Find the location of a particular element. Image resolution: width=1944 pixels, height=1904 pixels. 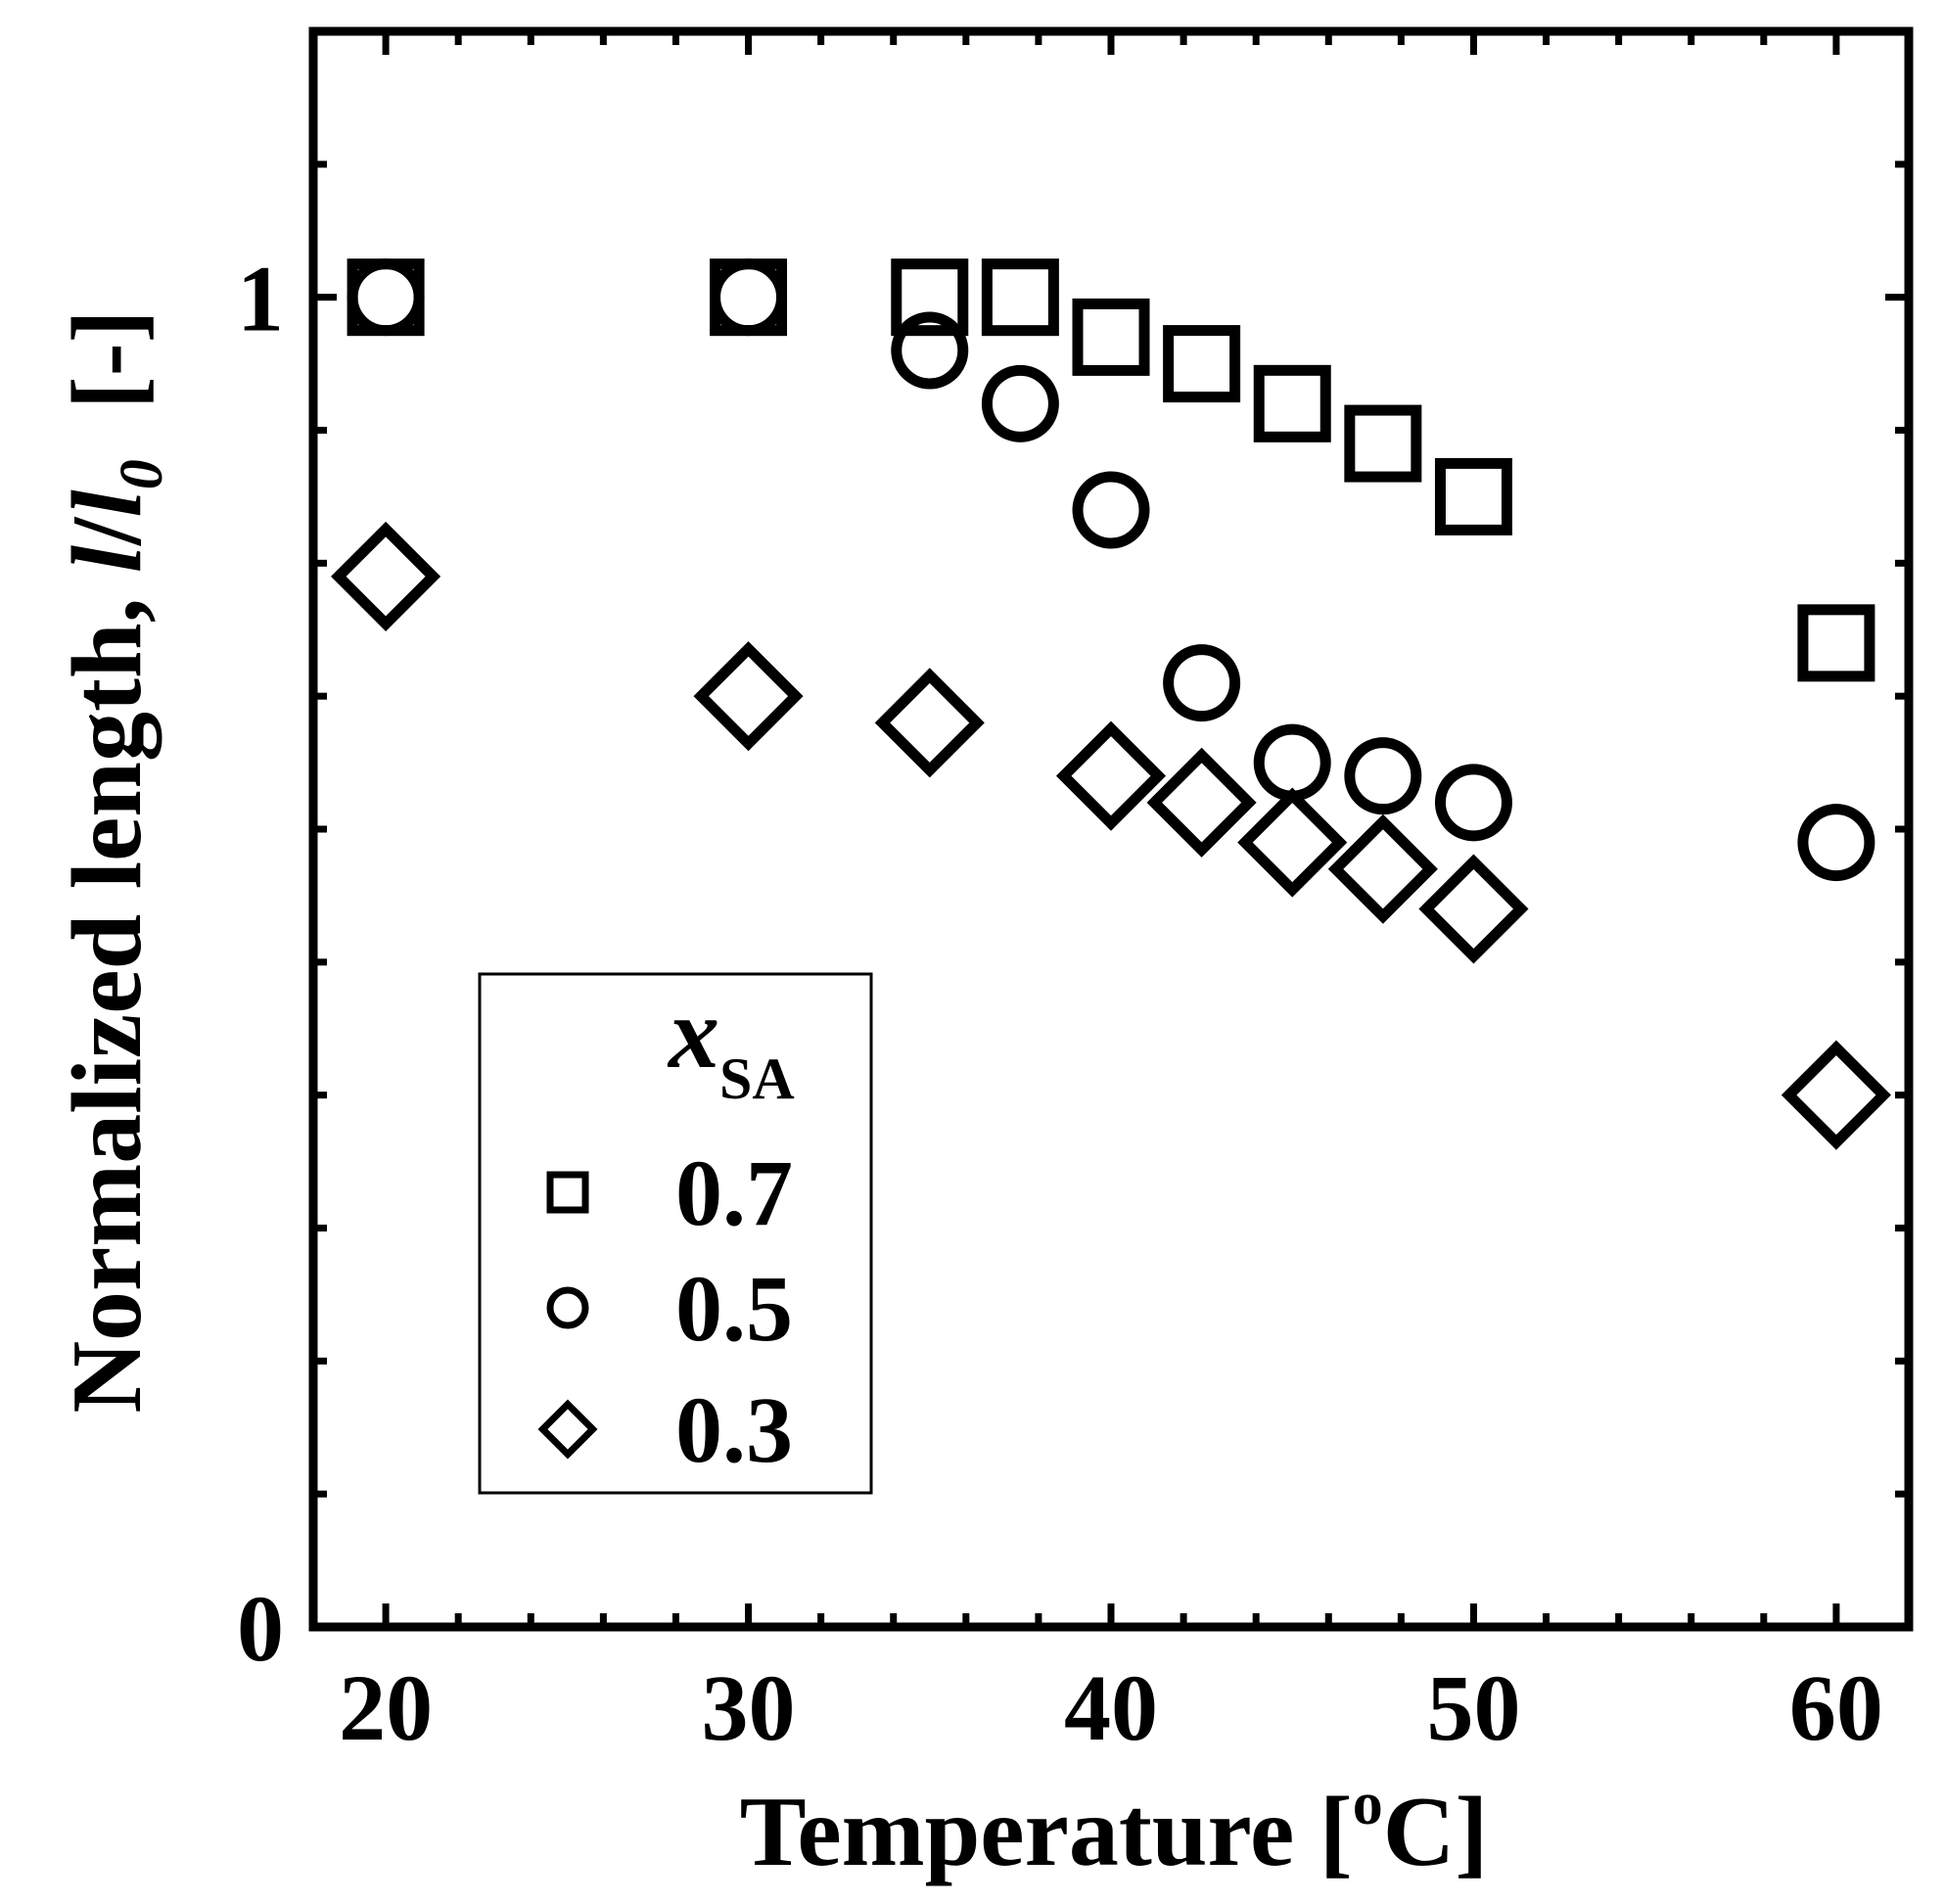

legend: xSA 0.7 0.5 0.3 is located at coordinates (675, 1233).